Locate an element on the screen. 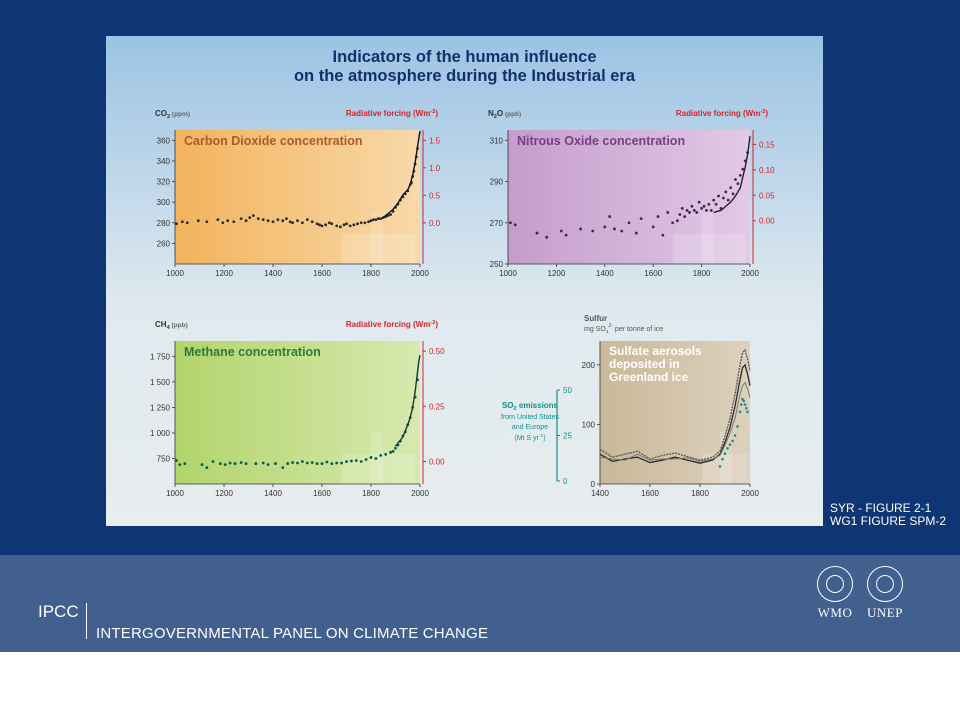  n2o-x-tick-label: 1600 is located at coordinates (653, 273).